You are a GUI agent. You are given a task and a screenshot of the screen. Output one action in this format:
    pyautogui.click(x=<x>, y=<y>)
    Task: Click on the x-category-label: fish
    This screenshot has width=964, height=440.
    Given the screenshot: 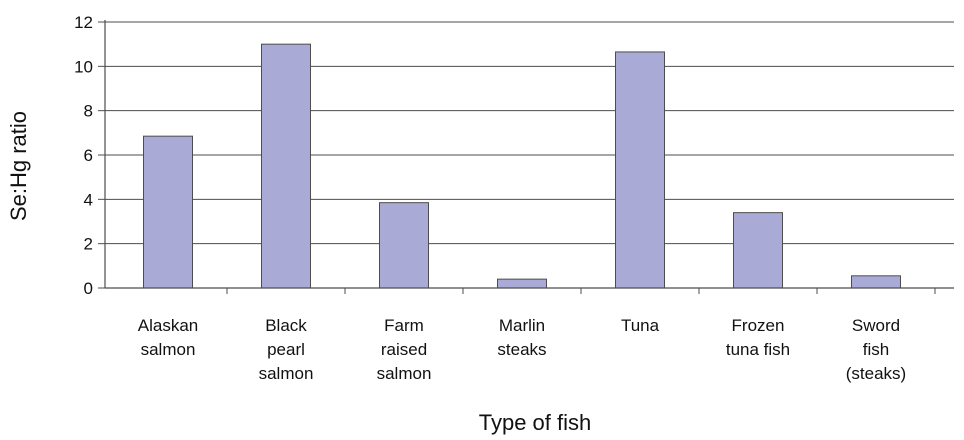 What is the action you would take?
    pyautogui.click(x=876, y=349)
    